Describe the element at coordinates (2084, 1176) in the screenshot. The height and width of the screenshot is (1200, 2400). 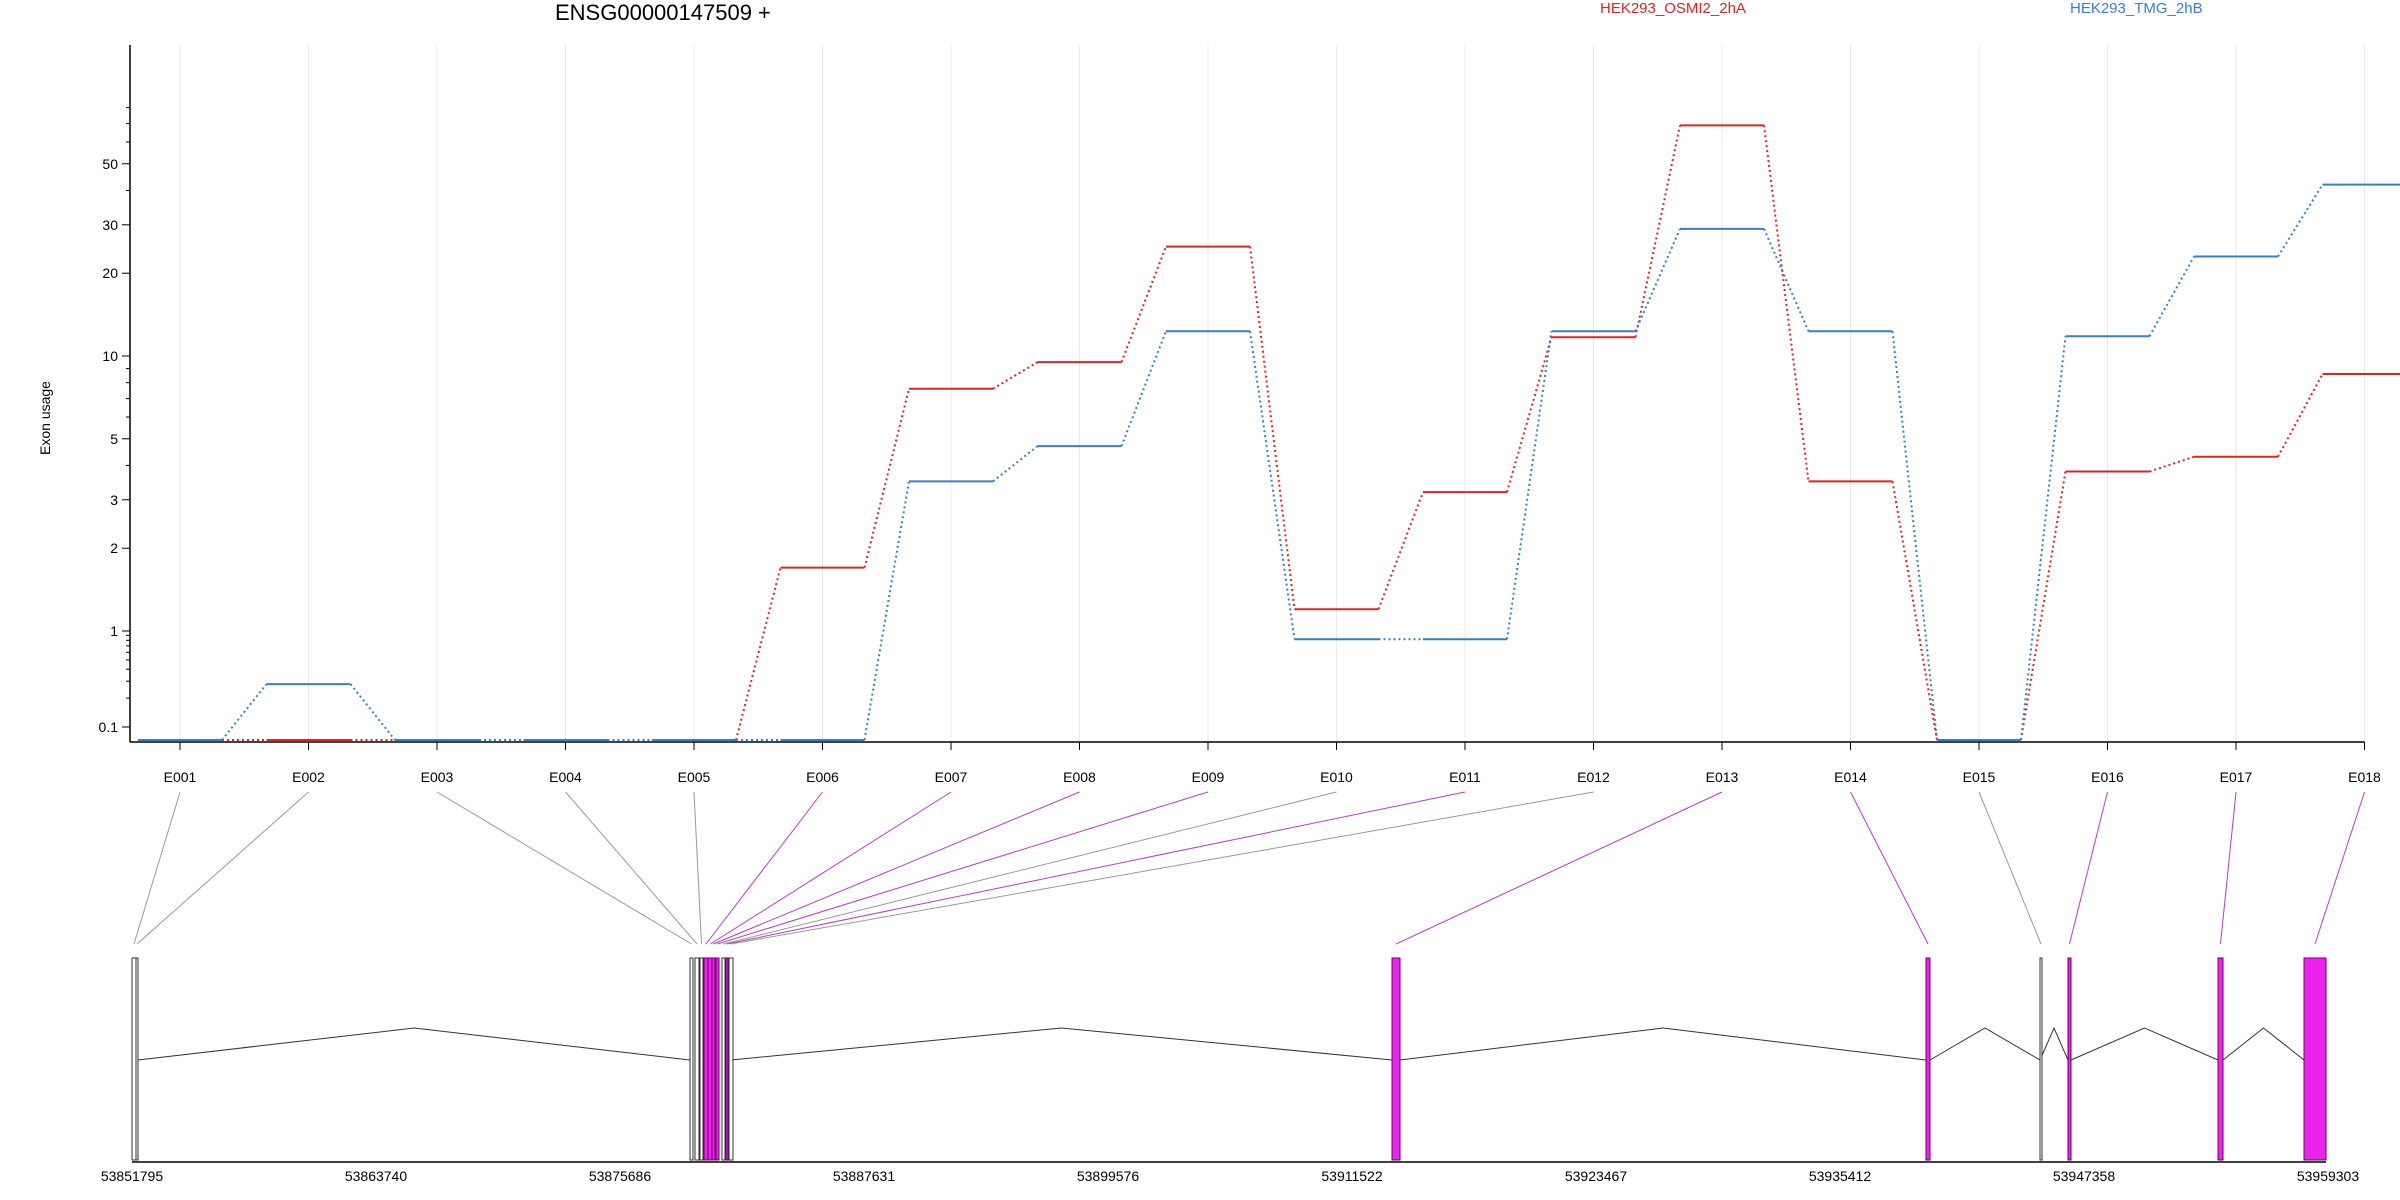
I see `genomic-tick-label: 53947358` at that location.